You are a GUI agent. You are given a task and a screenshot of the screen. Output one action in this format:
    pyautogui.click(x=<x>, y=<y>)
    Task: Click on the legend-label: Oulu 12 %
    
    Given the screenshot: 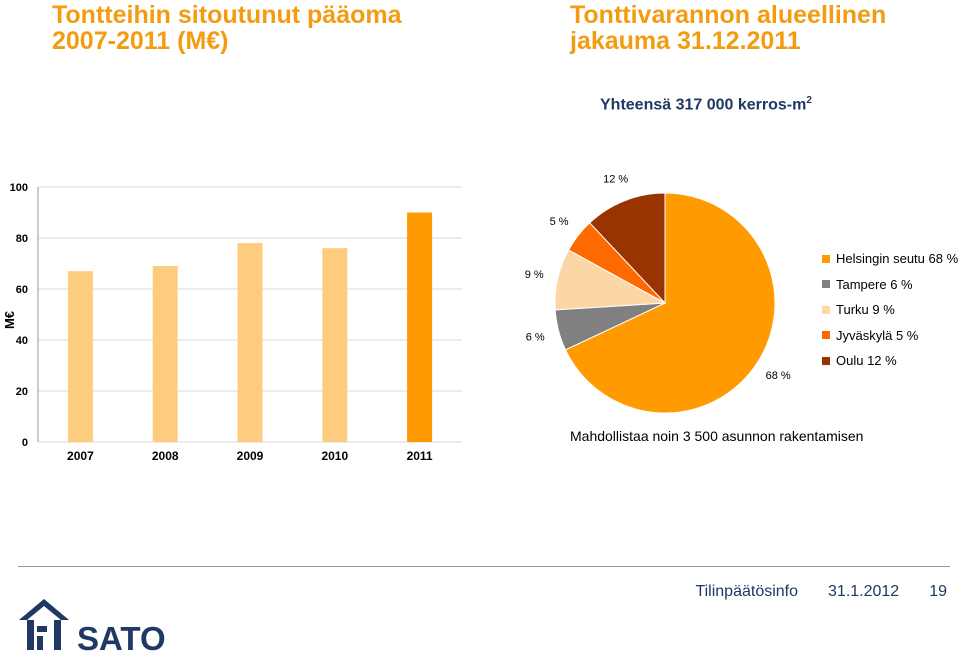 What is the action you would take?
    pyautogui.click(x=866, y=361)
    